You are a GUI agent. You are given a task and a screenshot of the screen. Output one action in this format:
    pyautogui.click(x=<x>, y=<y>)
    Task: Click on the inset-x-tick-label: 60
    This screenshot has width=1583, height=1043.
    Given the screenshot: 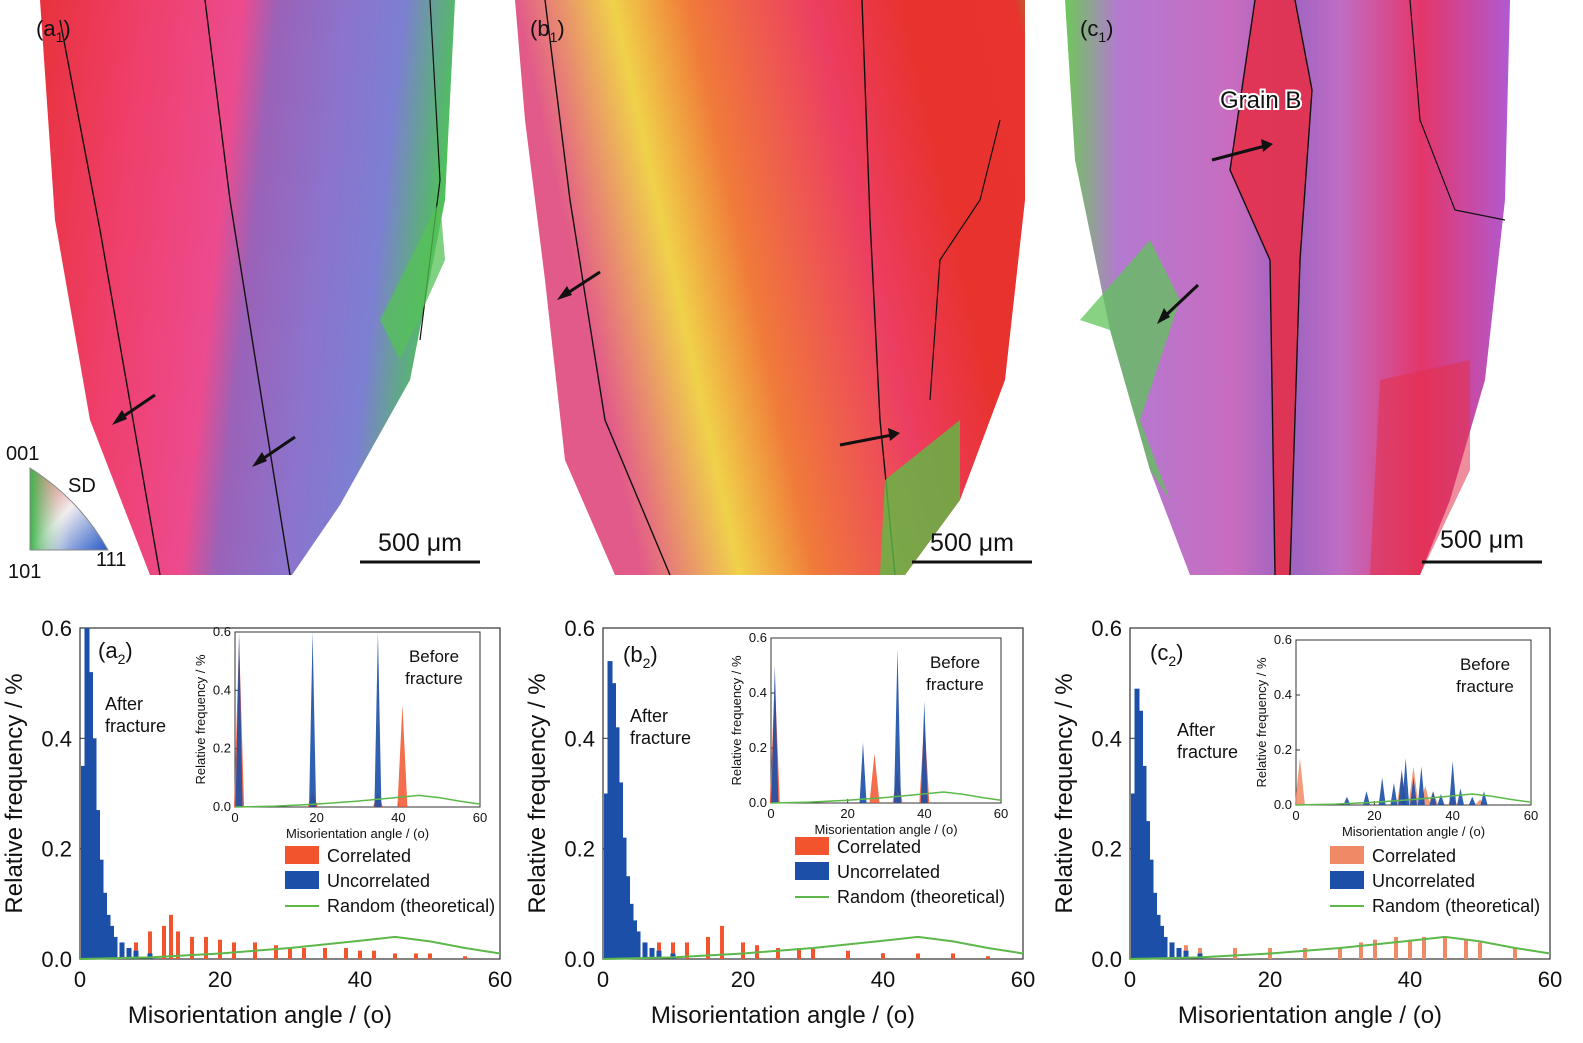 What is the action you would take?
    pyautogui.click(x=1531, y=815)
    